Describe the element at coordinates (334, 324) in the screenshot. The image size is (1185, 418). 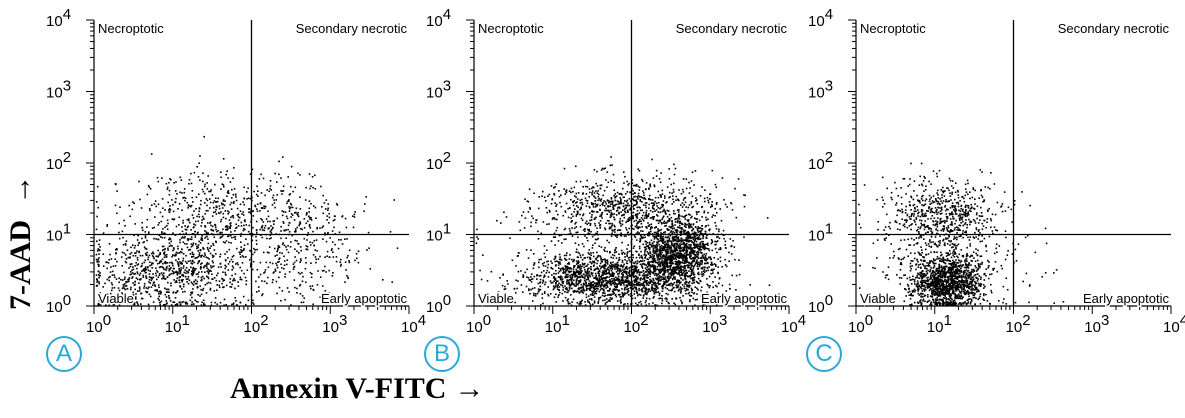
I see `x-tick-label: 103` at that location.